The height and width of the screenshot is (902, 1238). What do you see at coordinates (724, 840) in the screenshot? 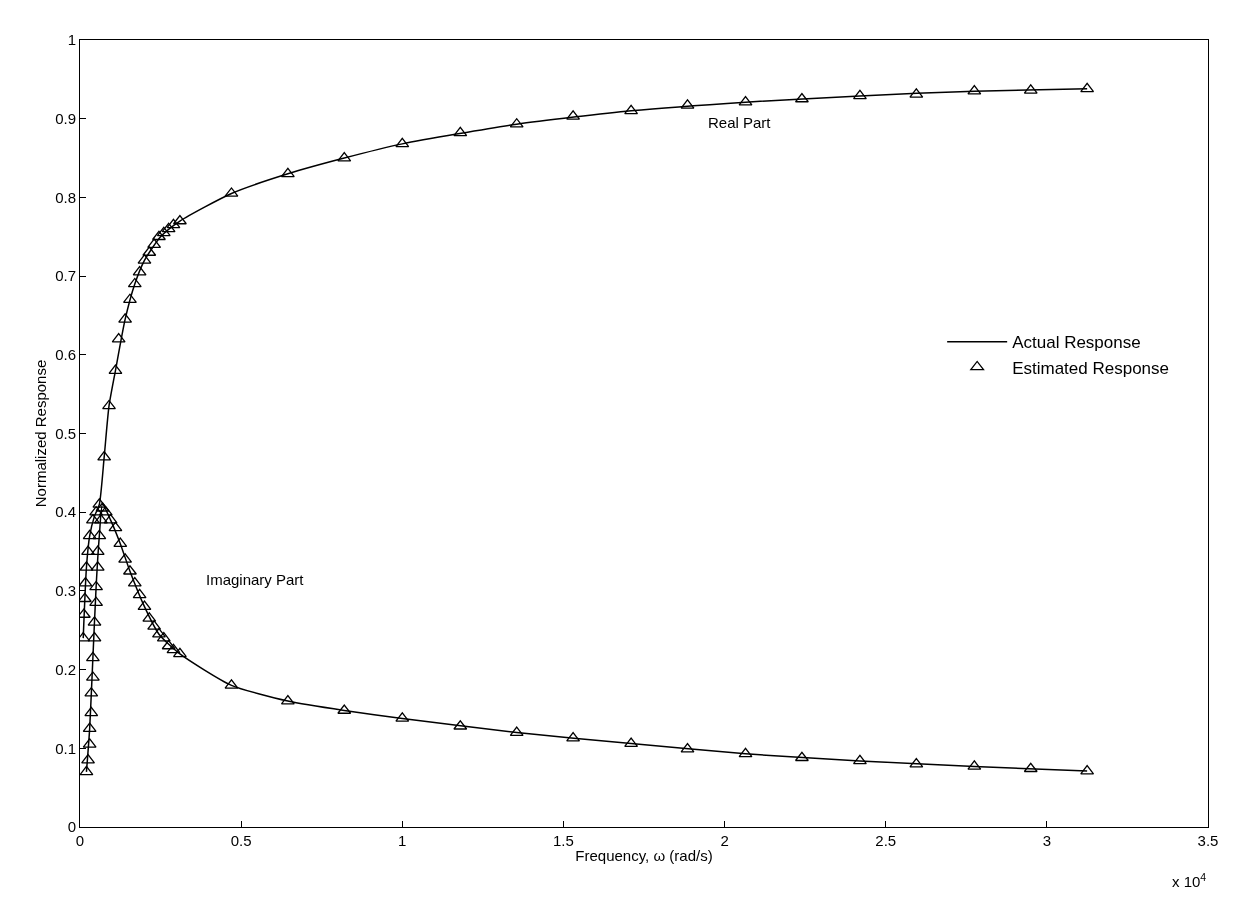
I see `x-tick-label: 2` at bounding box center [724, 840].